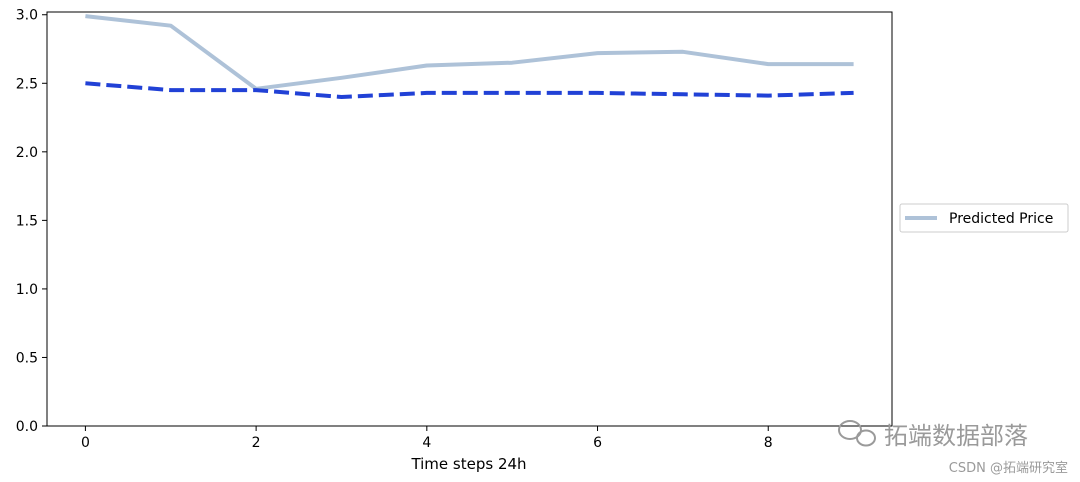 Image resolution: width=1080 pixels, height=482 pixels. What do you see at coordinates (27, 221) in the screenshot?
I see `y-tick-label: 1.5` at bounding box center [27, 221].